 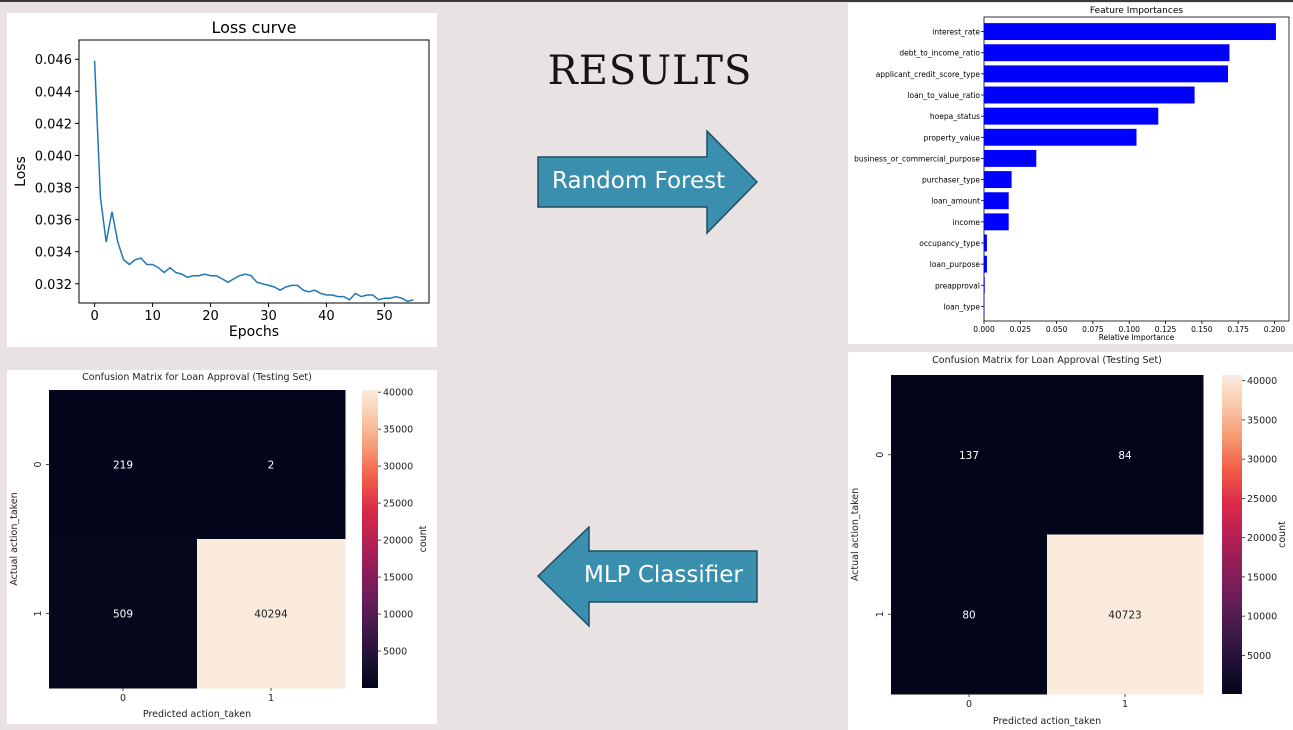 I want to click on x-tick-label: 0.050, so click(x=1057, y=329).